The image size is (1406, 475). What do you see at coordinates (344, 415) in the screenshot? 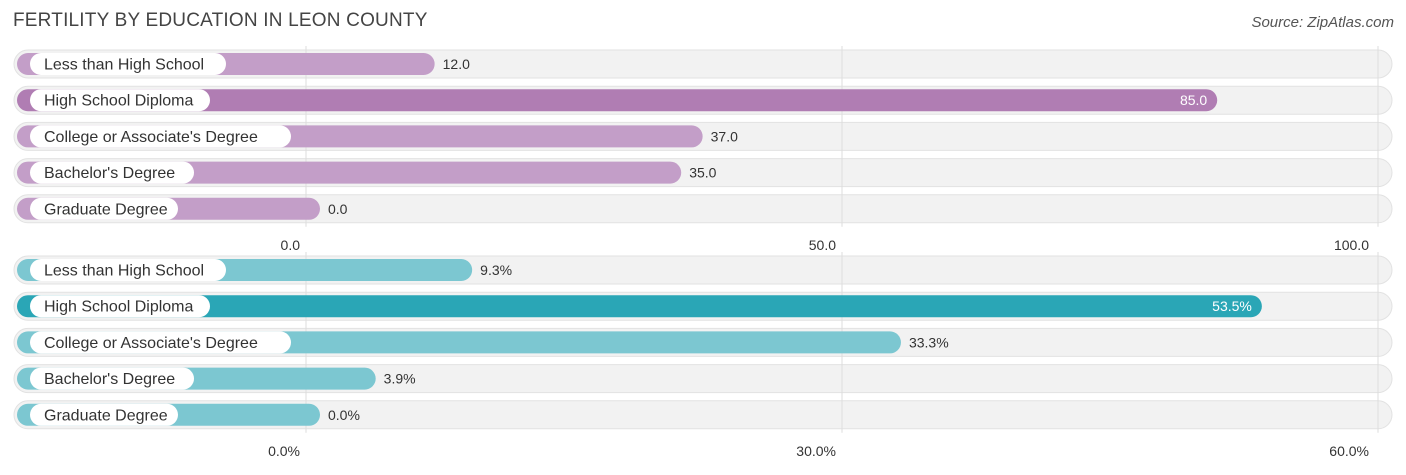
I see `value-label: 0.0%` at bounding box center [344, 415].